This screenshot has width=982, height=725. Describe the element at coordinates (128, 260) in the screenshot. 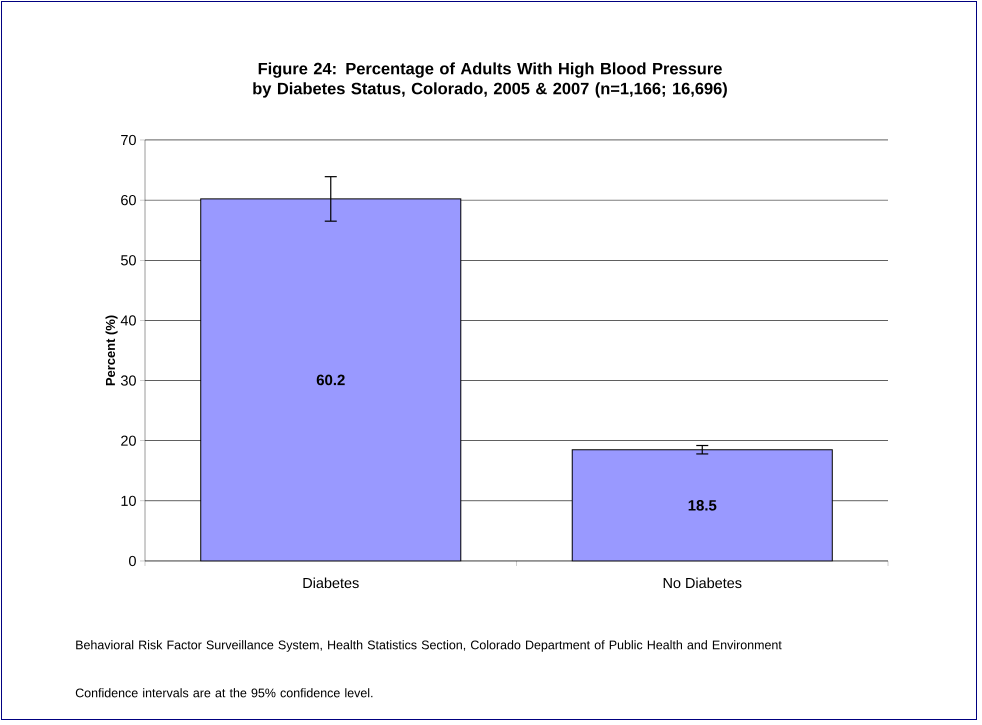

I see `y-tick-label: 50` at that location.